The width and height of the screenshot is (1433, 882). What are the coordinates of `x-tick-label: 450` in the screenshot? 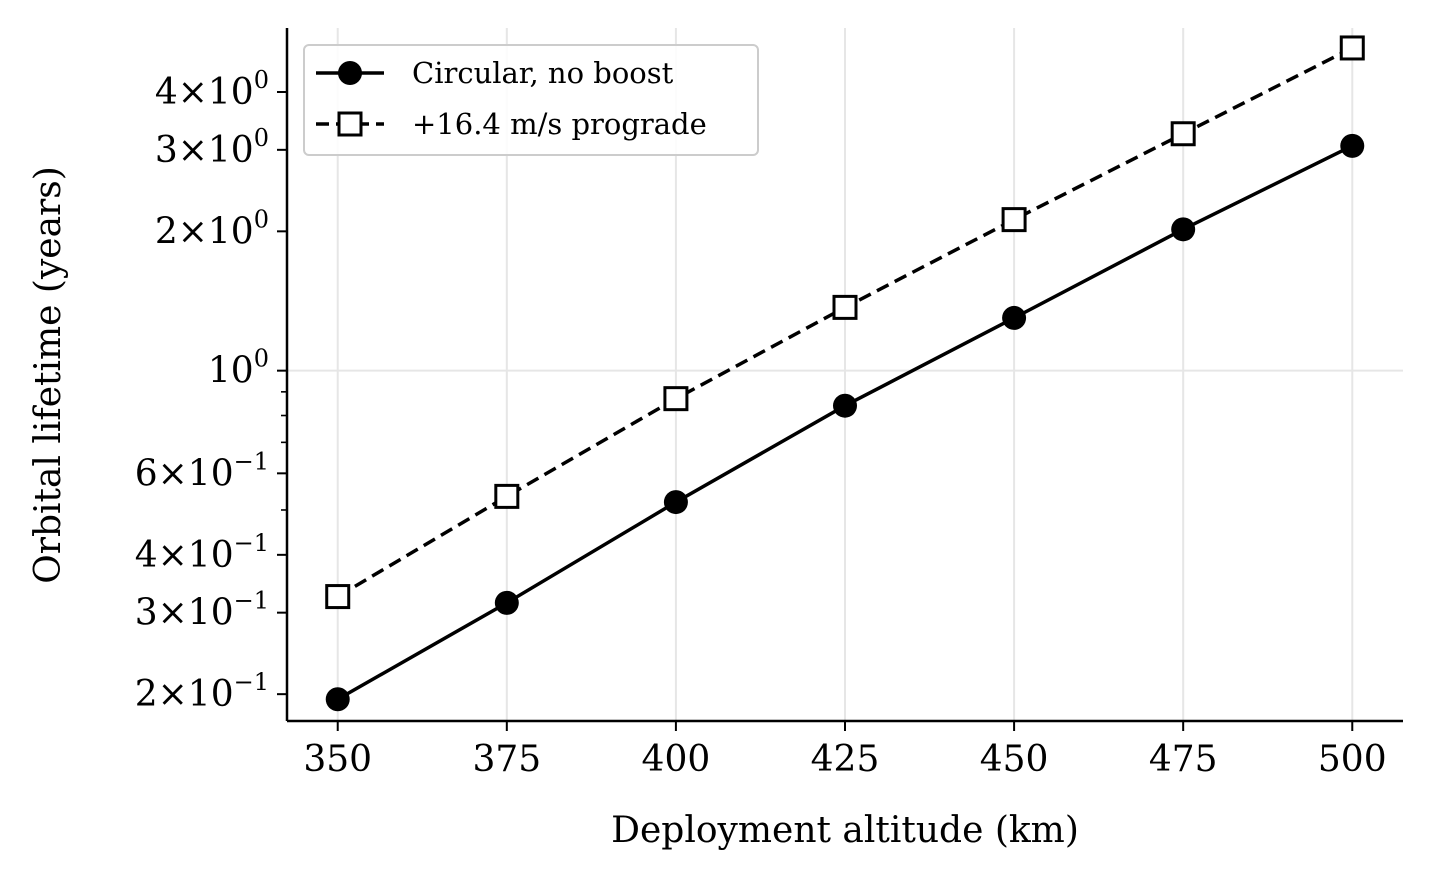 It's located at (1014, 759).